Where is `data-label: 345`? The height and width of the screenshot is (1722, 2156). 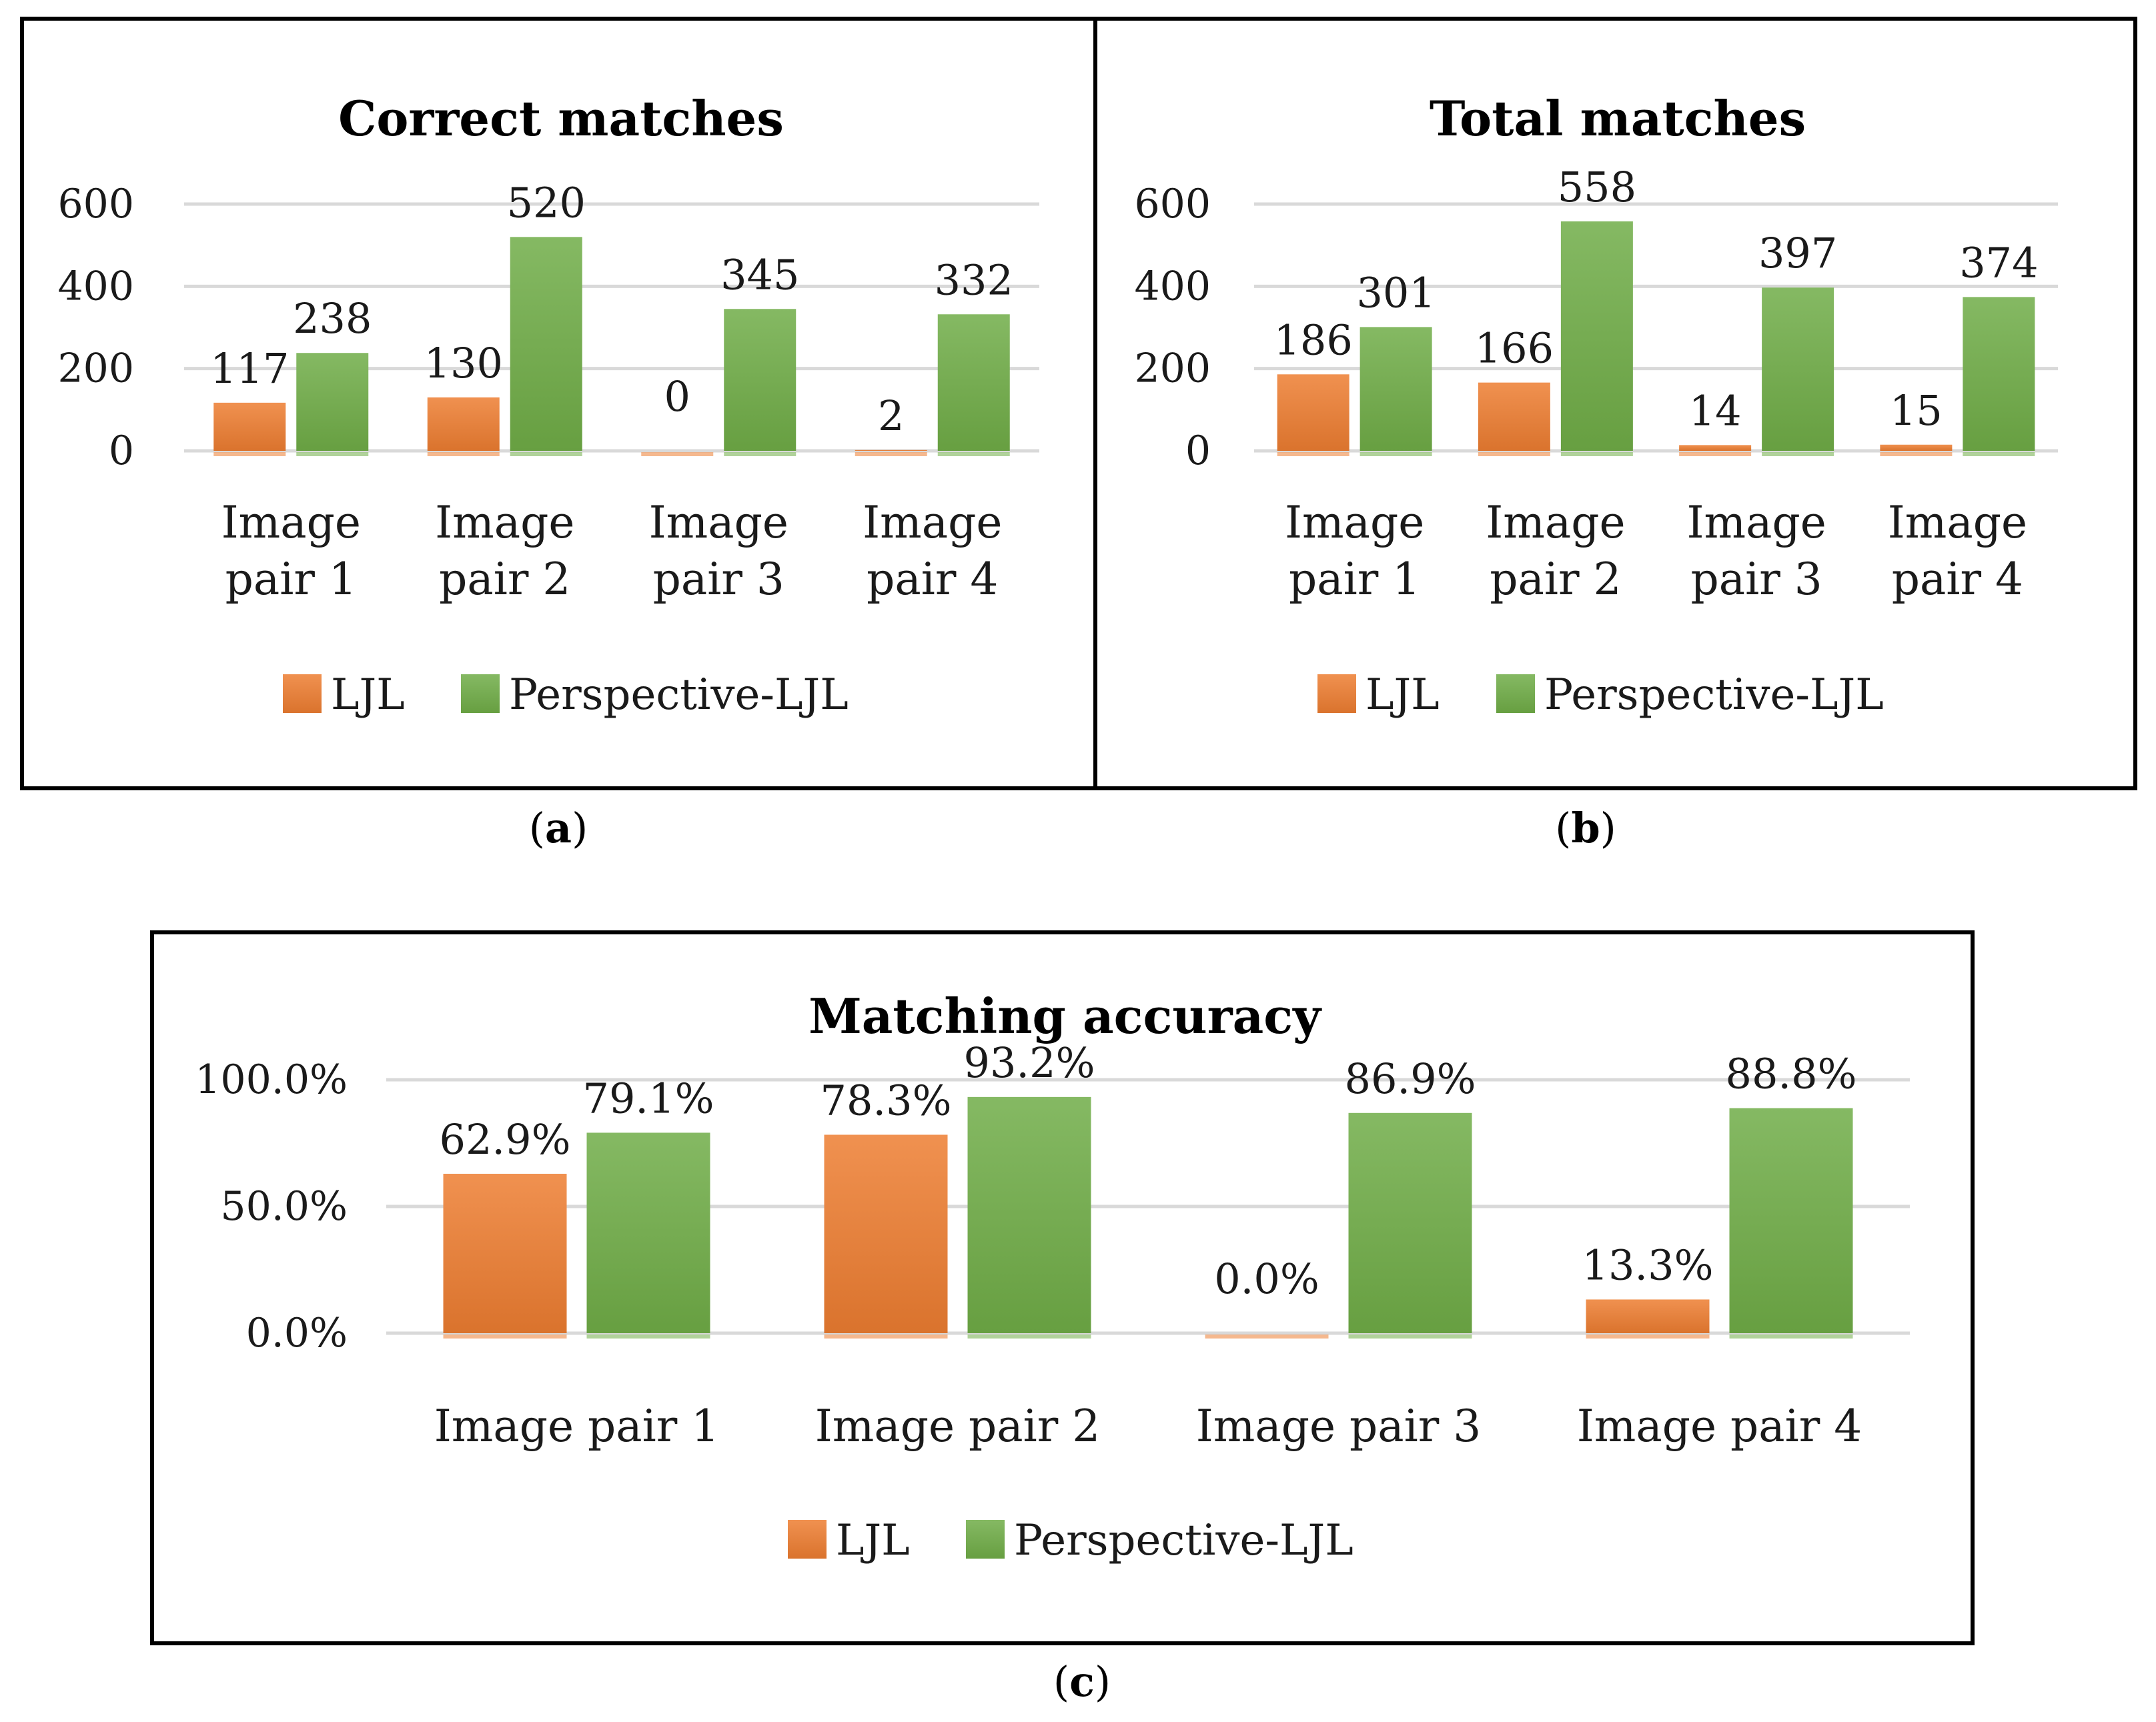
data-label: 345 is located at coordinates (759, 274).